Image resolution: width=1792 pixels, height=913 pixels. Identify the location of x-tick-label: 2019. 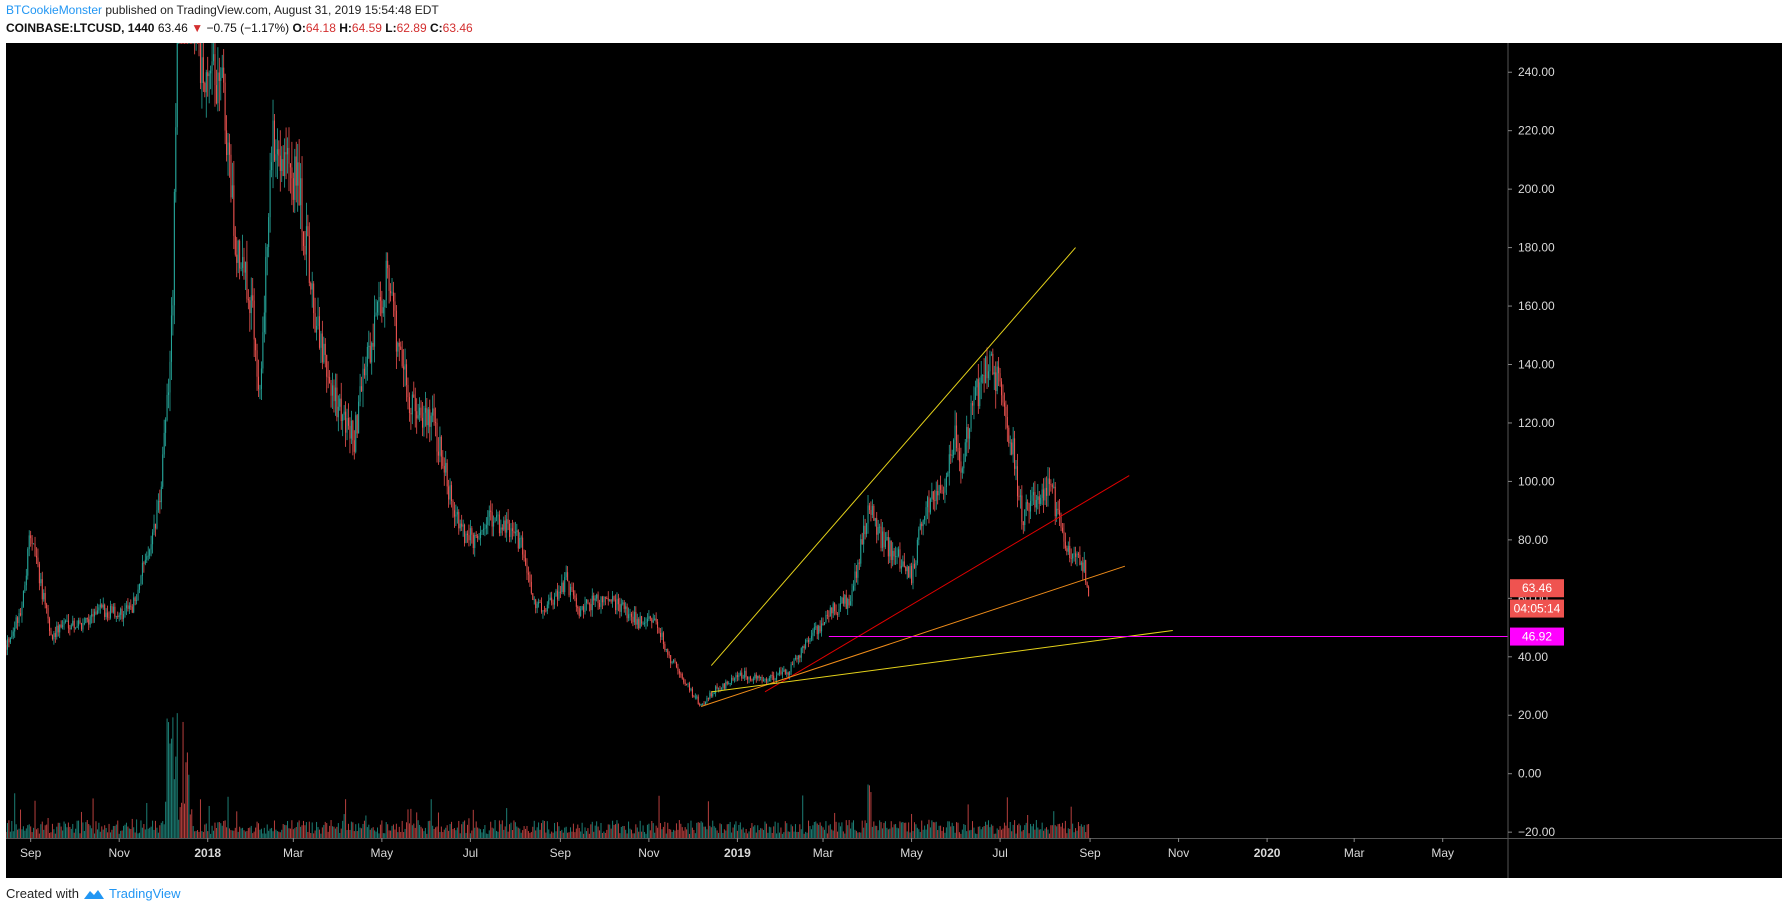
(737, 853).